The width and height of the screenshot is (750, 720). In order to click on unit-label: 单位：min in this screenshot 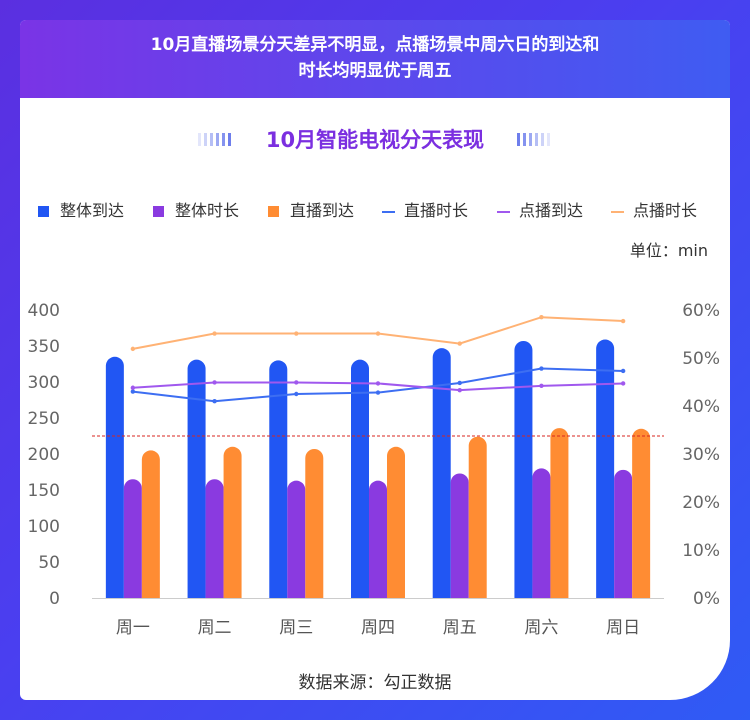, I will do `click(668, 250)`.